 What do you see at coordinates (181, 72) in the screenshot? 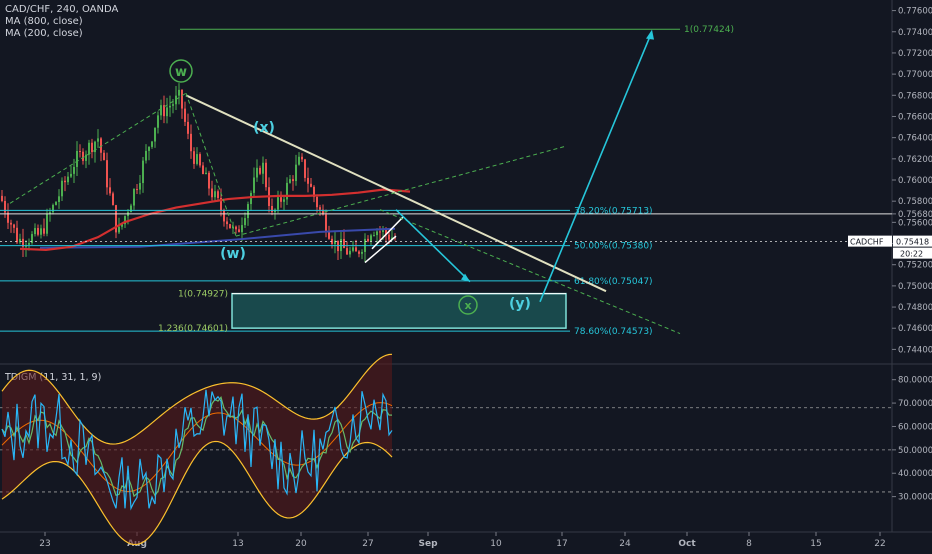
I see `wave-label-w: w` at bounding box center [181, 72].